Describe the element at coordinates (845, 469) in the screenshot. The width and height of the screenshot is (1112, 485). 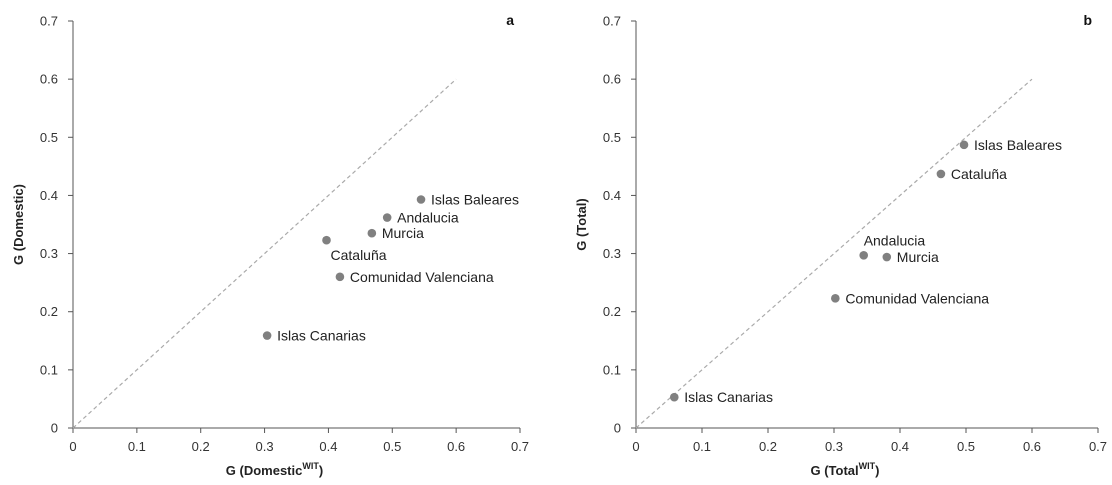
I see `x-axis-label: G (TotalWIT)` at that location.